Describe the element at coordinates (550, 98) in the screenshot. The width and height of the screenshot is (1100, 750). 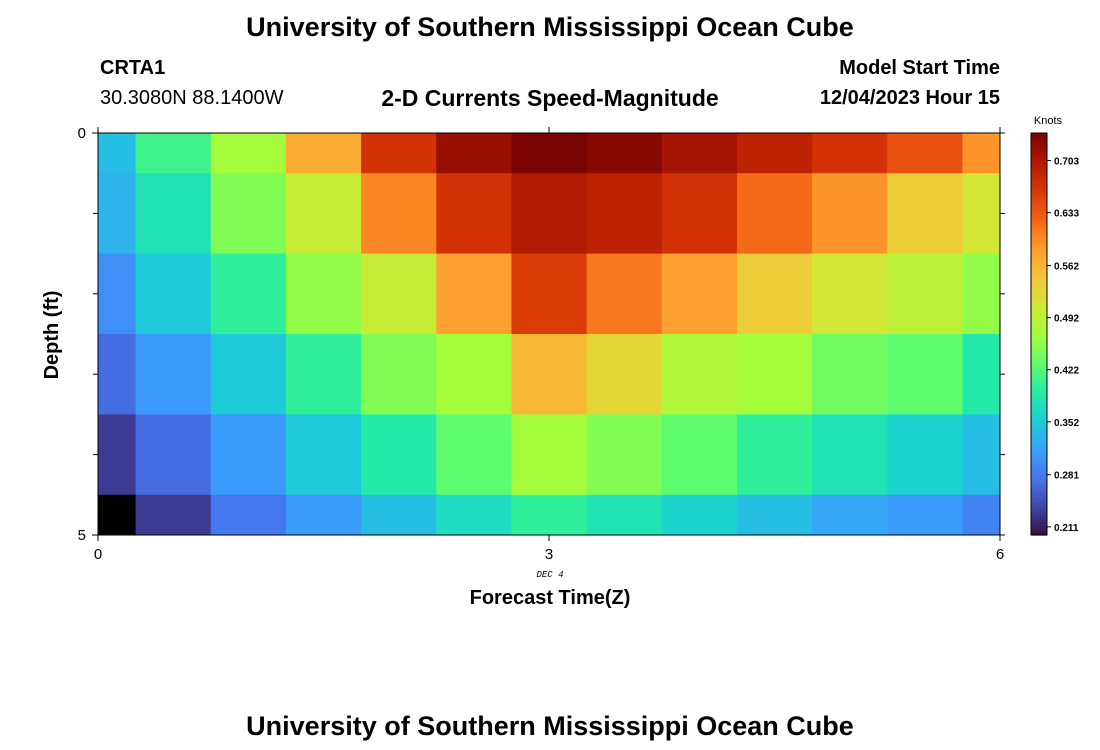
I see `chart-title: 2-D Currents Speed-Magnitude` at that location.